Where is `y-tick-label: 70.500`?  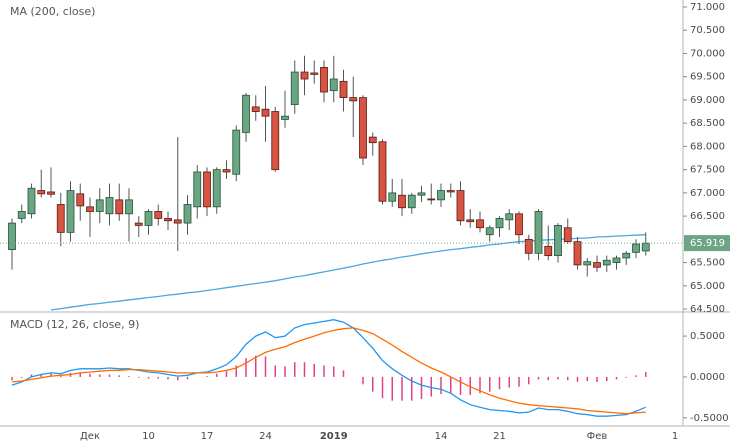 y-tick-label: 70.500 is located at coordinates (707, 30).